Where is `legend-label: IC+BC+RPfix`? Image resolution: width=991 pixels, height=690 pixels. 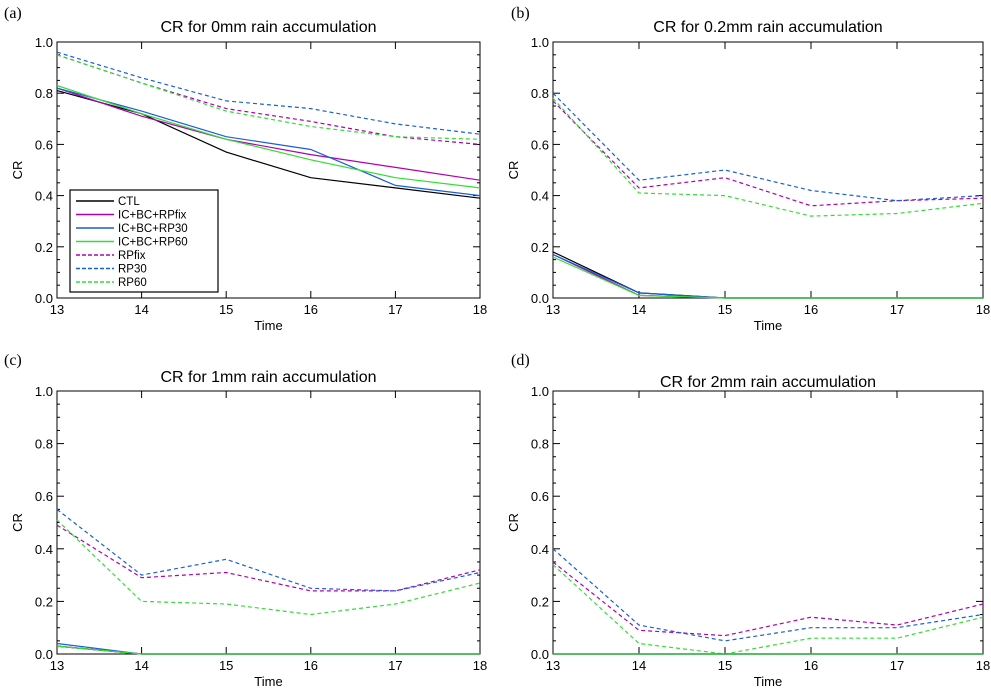
legend-label: IC+BC+RPfix is located at coordinates (152, 216).